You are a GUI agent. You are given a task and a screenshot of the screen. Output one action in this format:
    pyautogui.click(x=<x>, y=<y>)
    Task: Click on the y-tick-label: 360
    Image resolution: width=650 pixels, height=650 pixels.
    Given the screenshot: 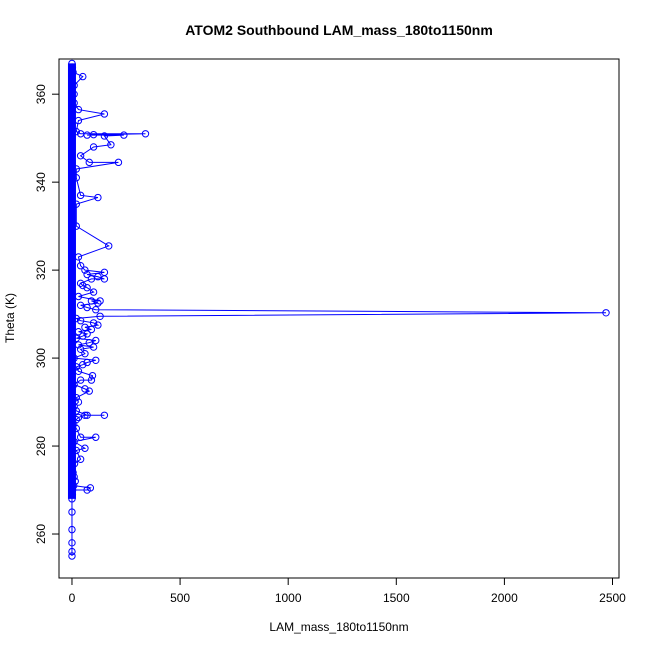 What is the action you would take?
    pyautogui.click(x=41, y=94)
    